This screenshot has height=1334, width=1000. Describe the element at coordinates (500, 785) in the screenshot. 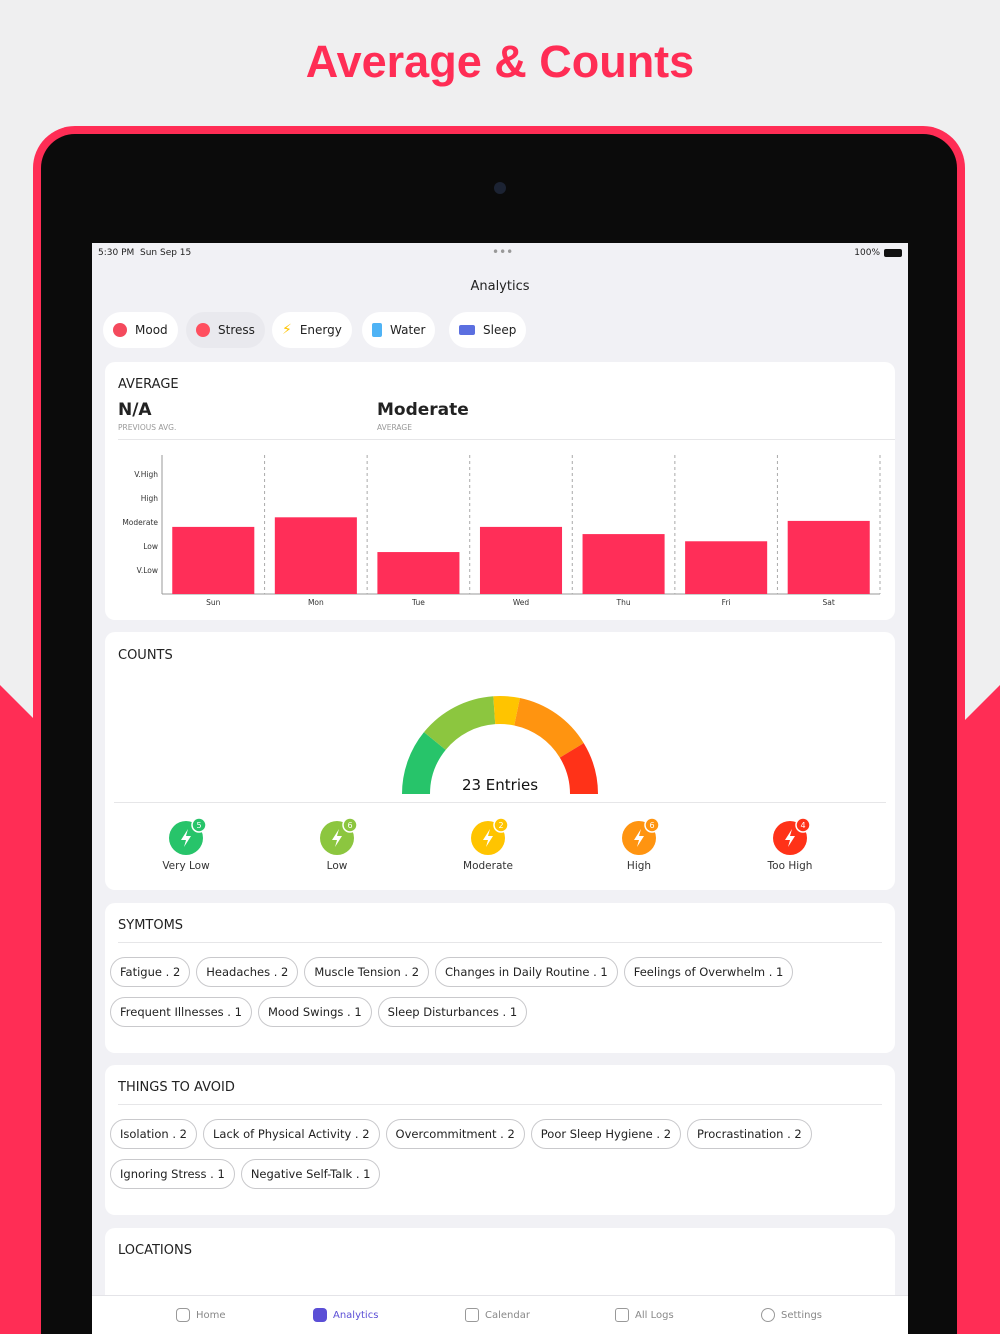

I see `gauge-total: 23 Entries` at that location.